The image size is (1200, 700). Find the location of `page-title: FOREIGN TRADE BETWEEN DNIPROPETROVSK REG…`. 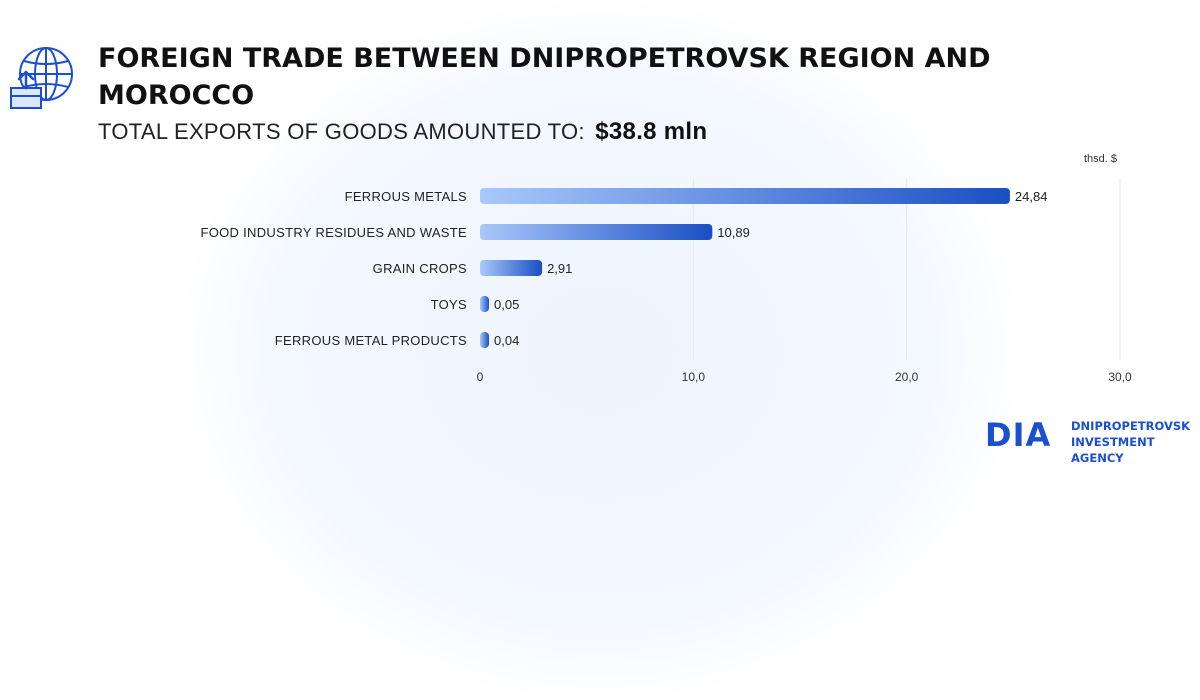

page-title: FOREIGN TRADE BETWEEN DNIPROPETROVSK REG… is located at coordinates (544, 77).